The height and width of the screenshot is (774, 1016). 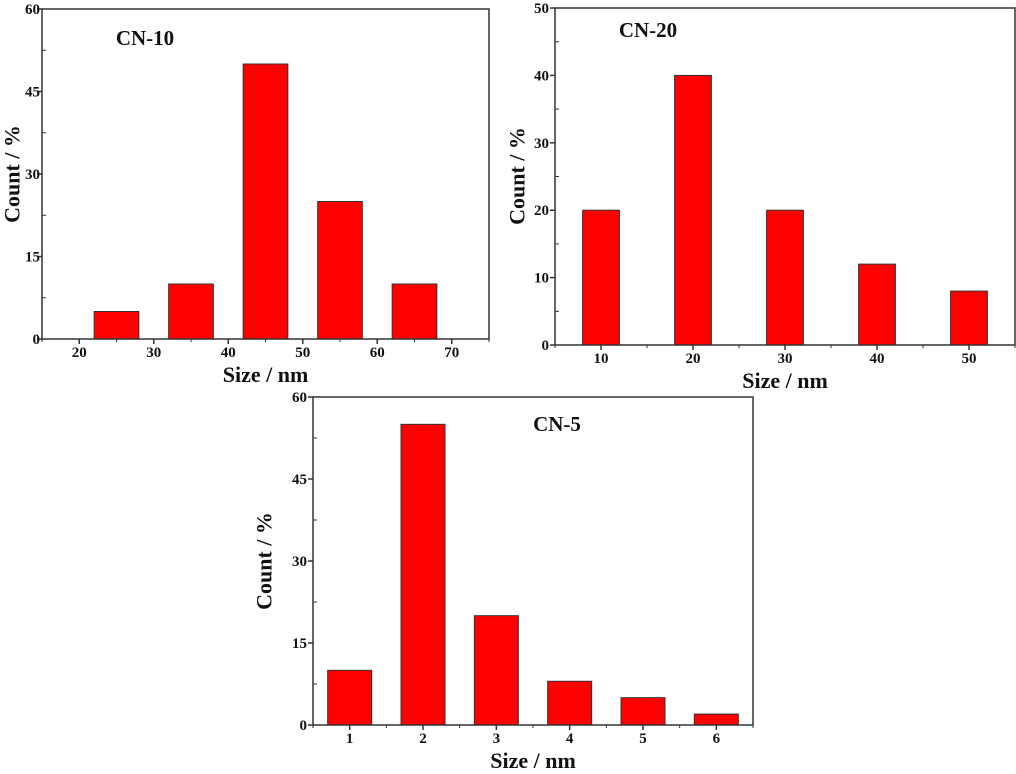 What do you see at coordinates (601, 359) in the screenshot?
I see `x-tick-label: 10` at bounding box center [601, 359].